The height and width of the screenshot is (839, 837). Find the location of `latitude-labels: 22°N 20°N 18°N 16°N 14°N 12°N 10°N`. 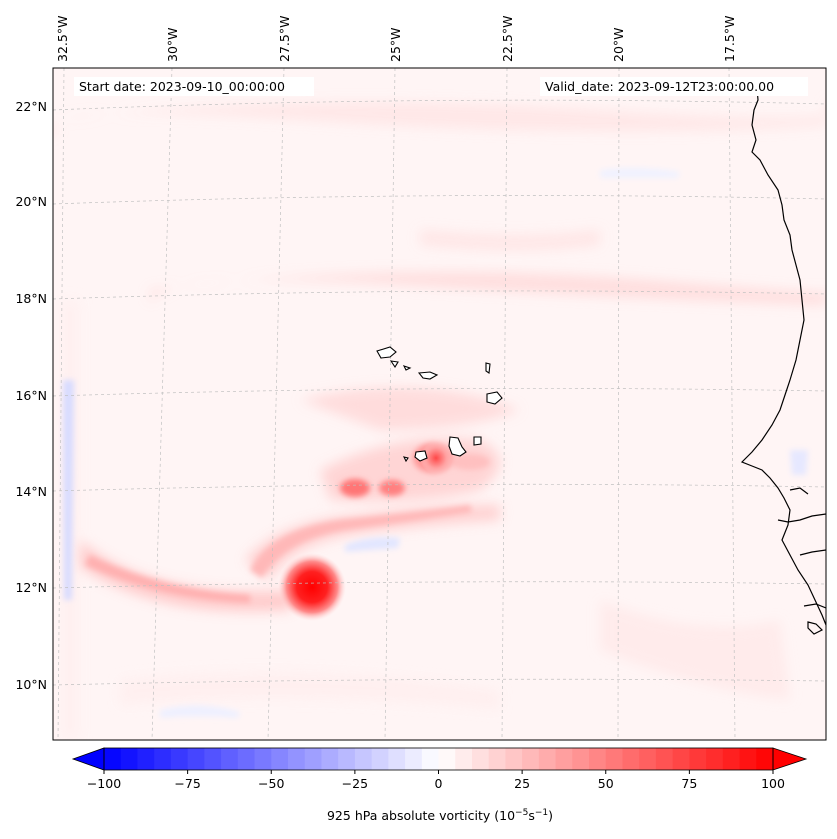

latitude-labels: 22°N 20°N 18°N 16°N 14°N 12°N 10°N is located at coordinates (31, 395).